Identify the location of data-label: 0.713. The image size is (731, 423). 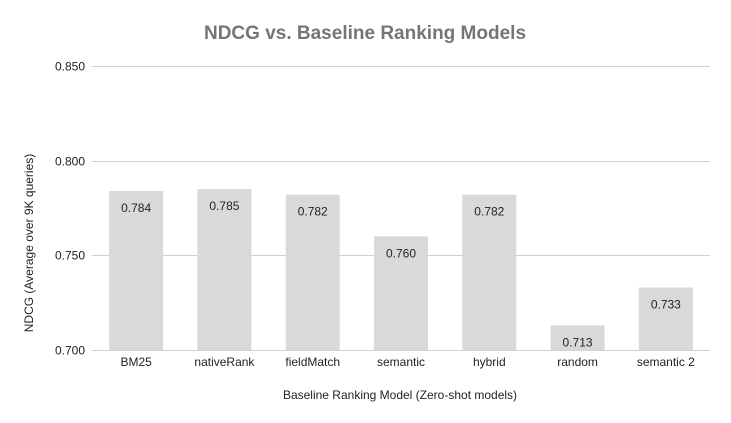
(578, 342).